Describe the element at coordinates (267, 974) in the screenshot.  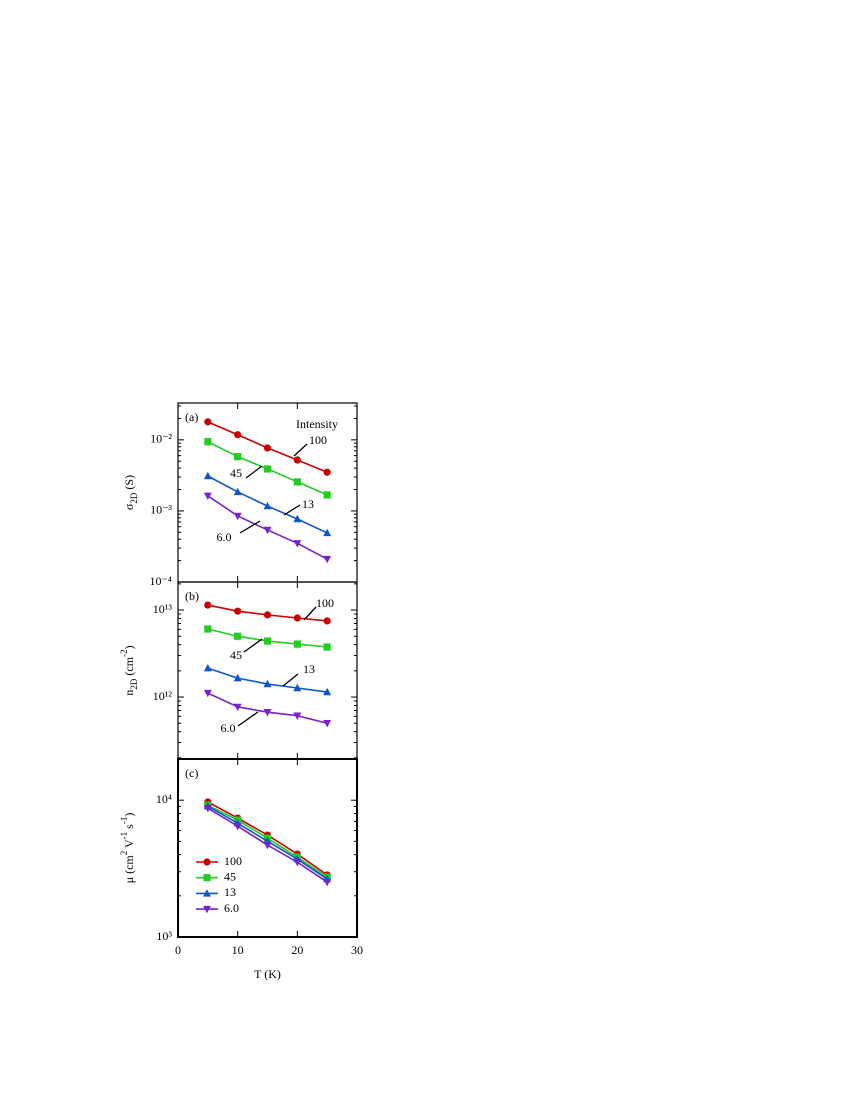
I see `x-axis-label: T (K)` at that location.